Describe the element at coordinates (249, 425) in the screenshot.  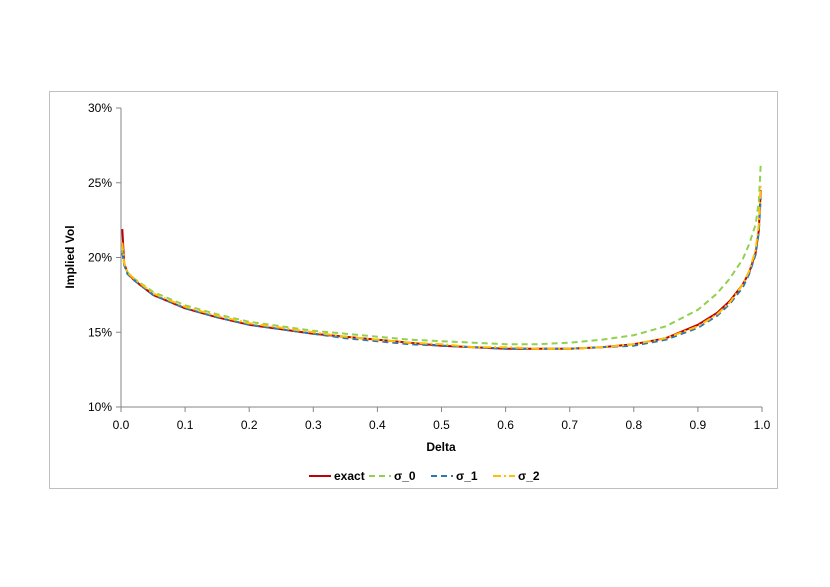
I see `x-tick-label: 0.2` at that location.